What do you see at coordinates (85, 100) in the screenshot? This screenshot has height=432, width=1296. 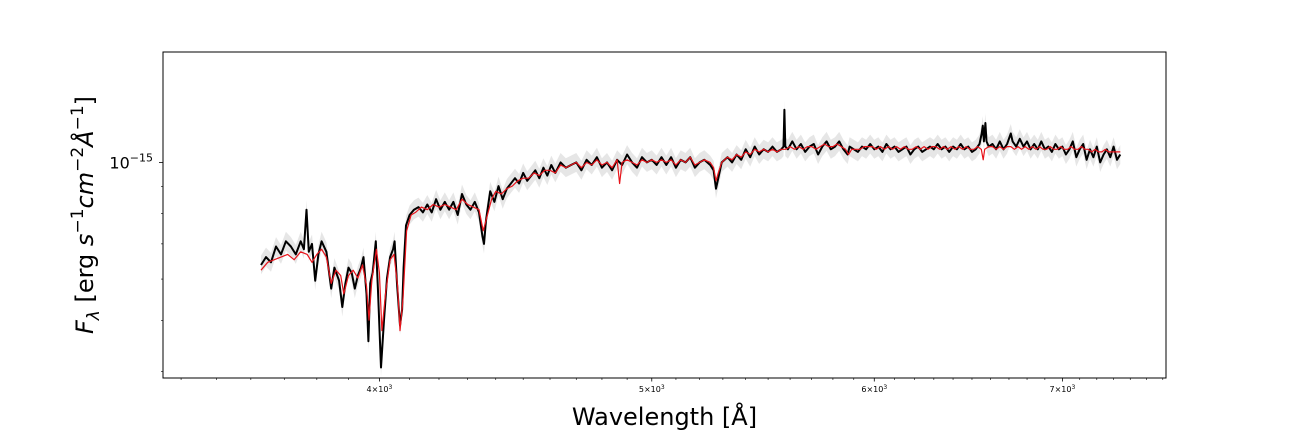 I see `y-axis-title-close: ]` at bounding box center [85, 100].